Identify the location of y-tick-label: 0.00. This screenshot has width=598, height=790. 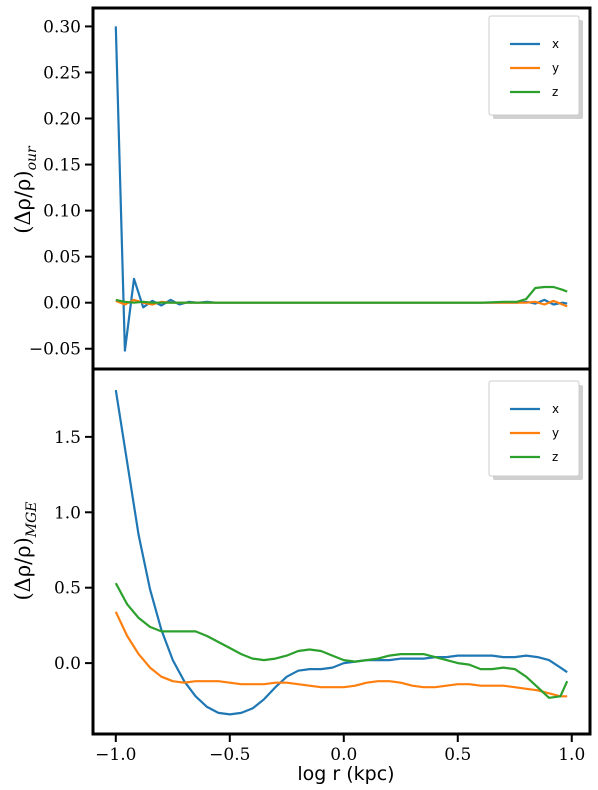
(62, 304).